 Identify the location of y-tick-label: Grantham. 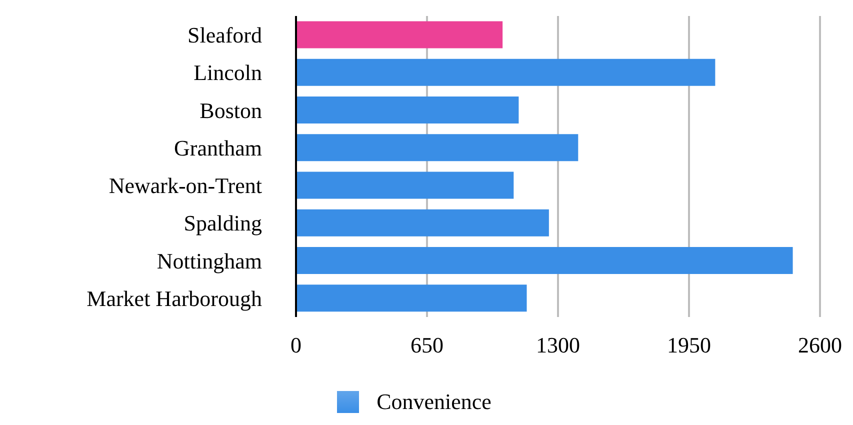
(218, 147).